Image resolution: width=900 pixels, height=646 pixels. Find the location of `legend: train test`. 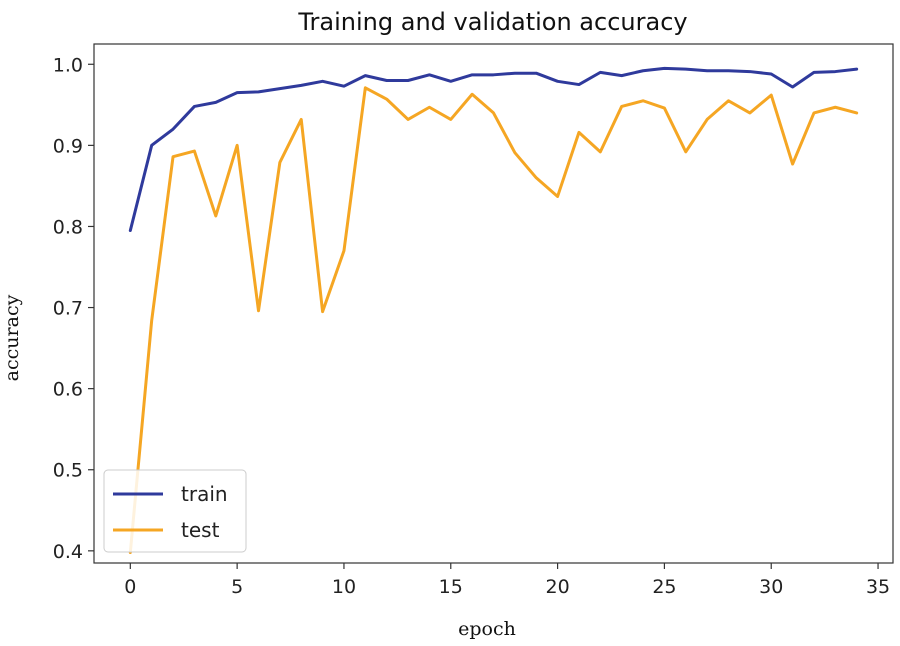

legend: train test is located at coordinates (175, 511).